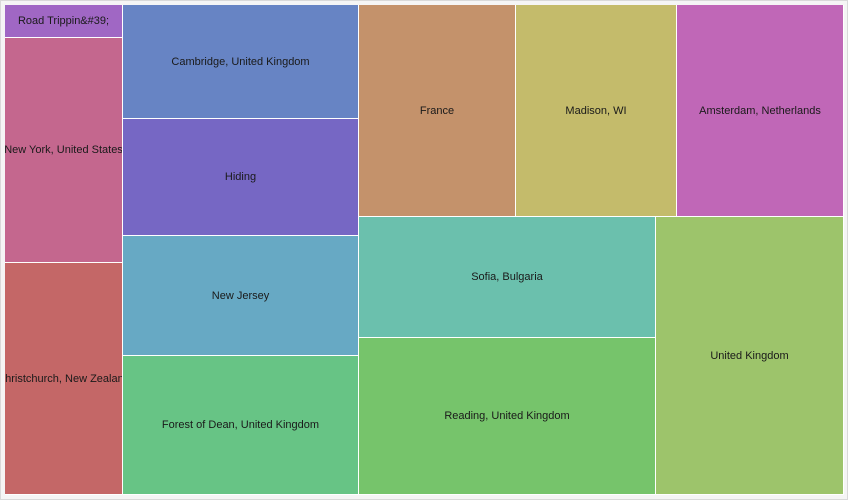 This screenshot has width=848, height=500. I want to click on treemap-tile-label: Amsterdam, Netherlands, so click(760, 110).